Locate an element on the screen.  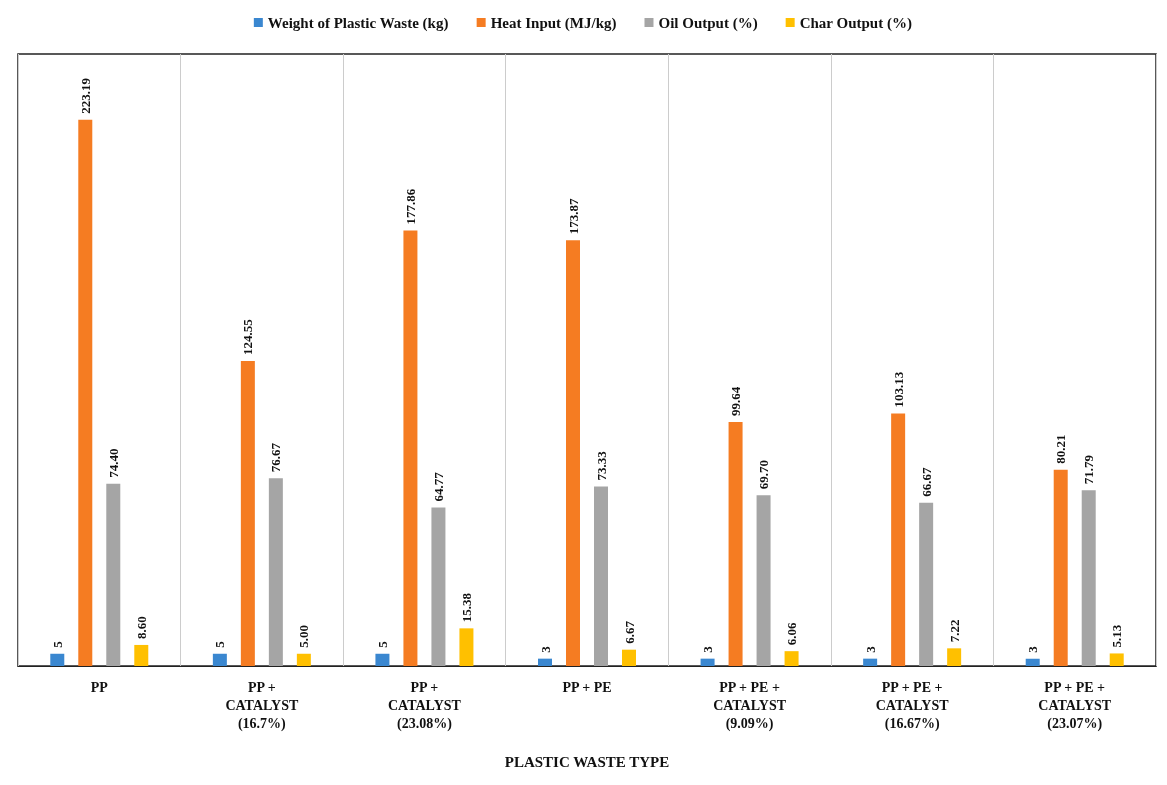
legend-label: Heat Input (MJ/kg) is located at coordinates (553, 23).